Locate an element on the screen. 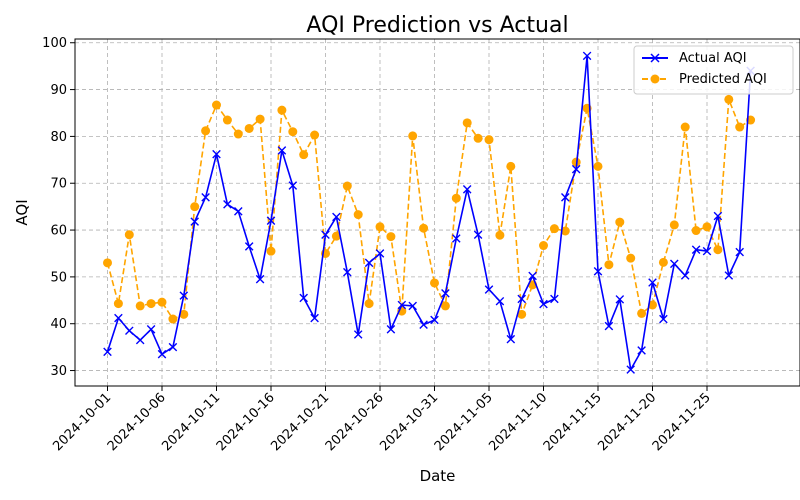  y-tick-label: 50 is located at coordinates (58, 277).